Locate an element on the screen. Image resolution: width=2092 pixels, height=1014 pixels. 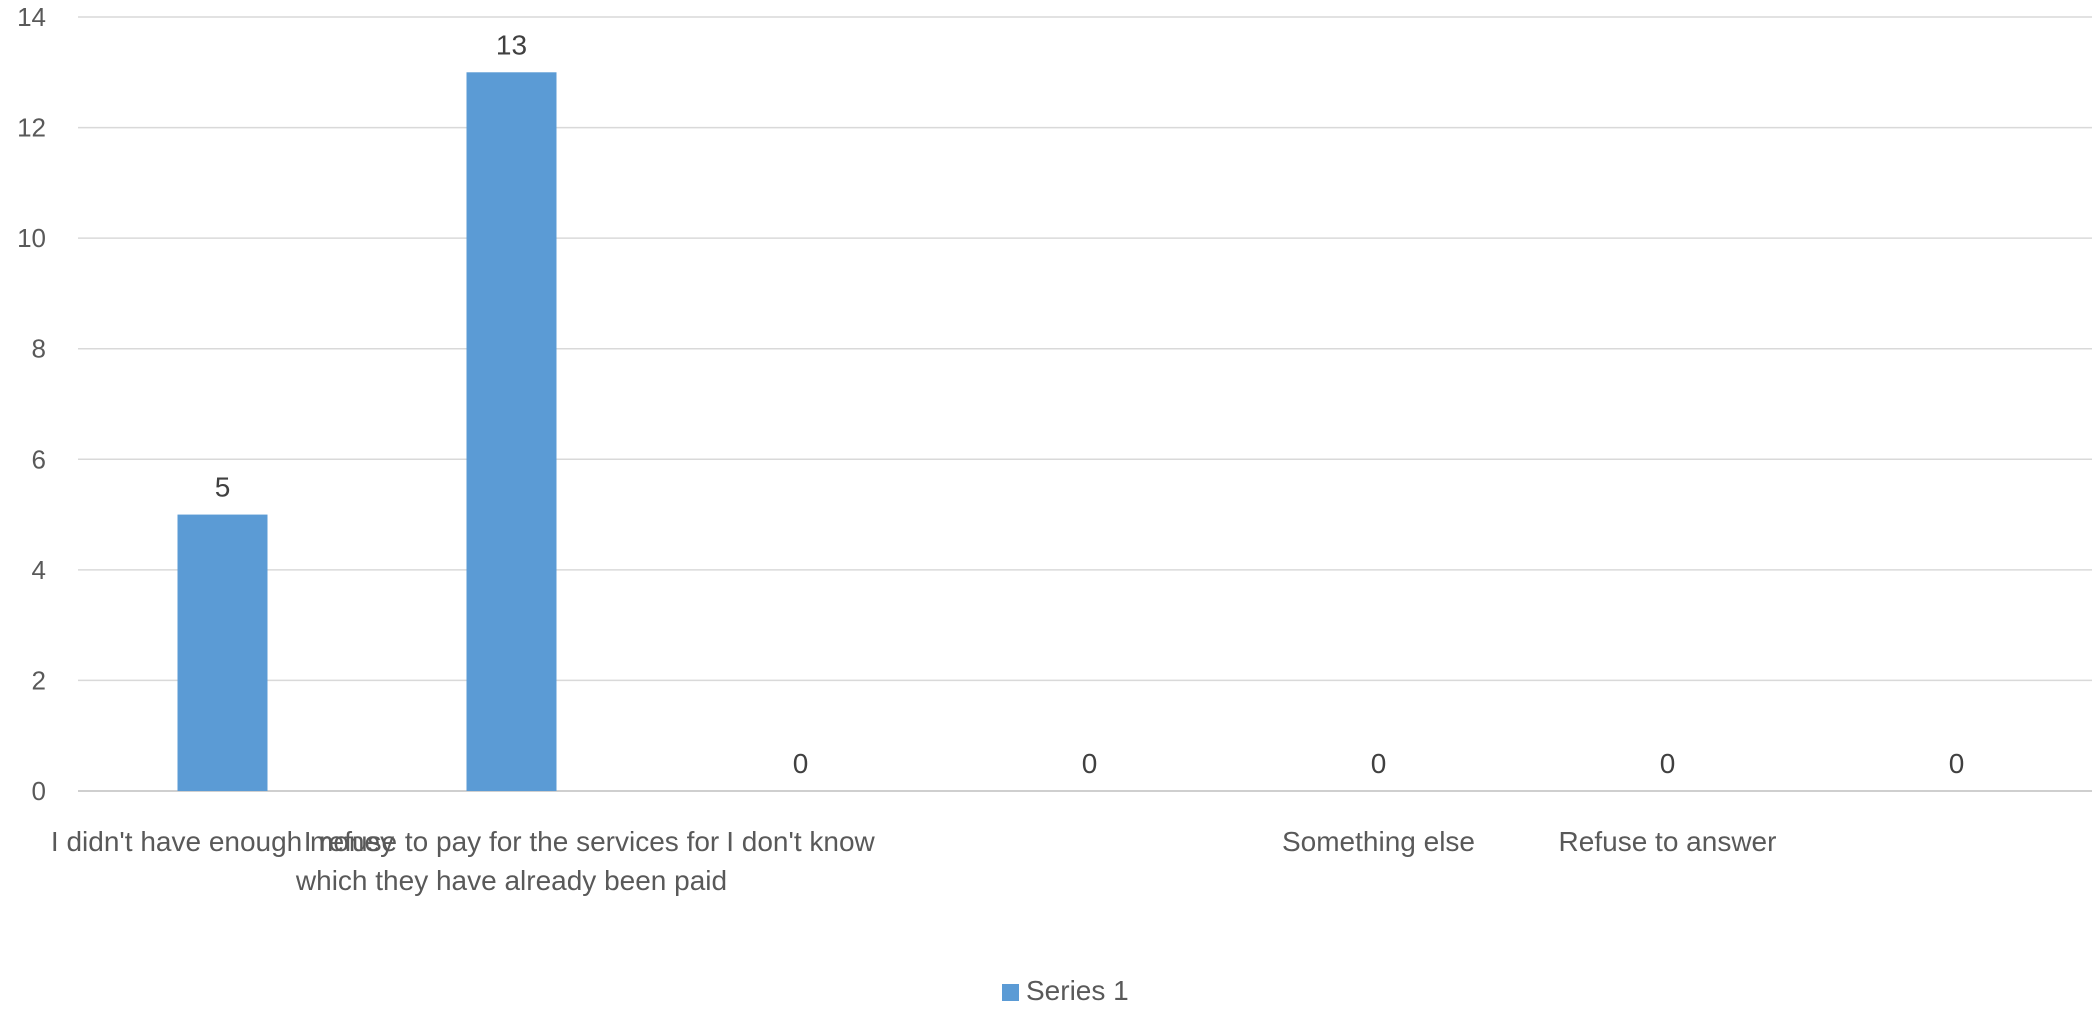
y-tick-label: 10 is located at coordinates (31, 238).